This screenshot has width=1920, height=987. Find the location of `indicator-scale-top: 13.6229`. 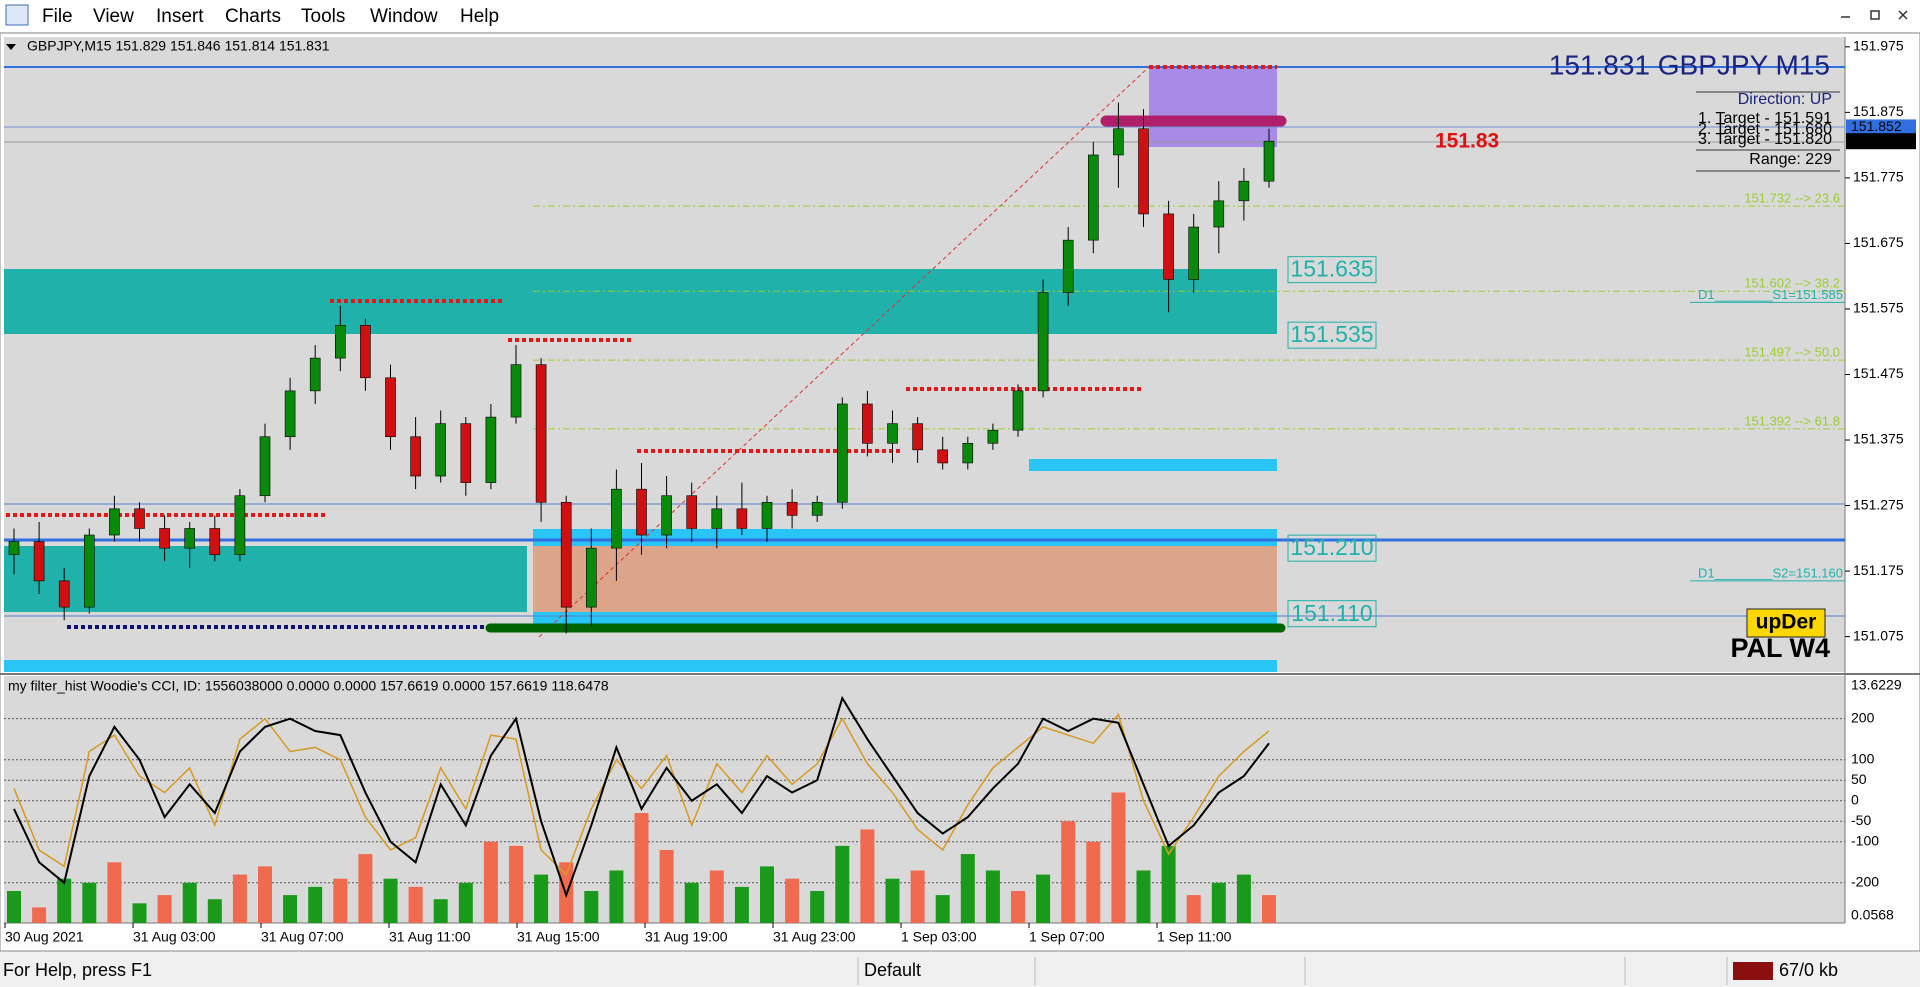

indicator-scale-top: 13.6229 is located at coordinates (1876, 685).